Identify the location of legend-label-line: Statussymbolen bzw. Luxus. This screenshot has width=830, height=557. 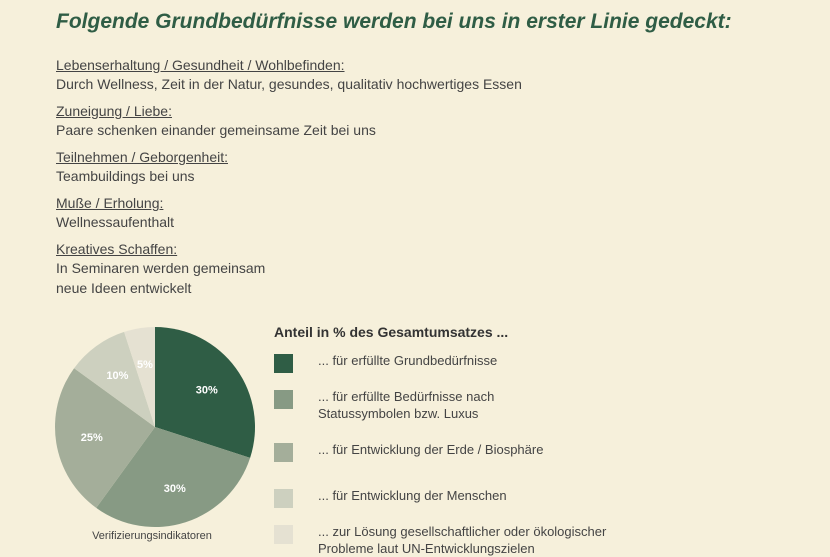
(398, 413).